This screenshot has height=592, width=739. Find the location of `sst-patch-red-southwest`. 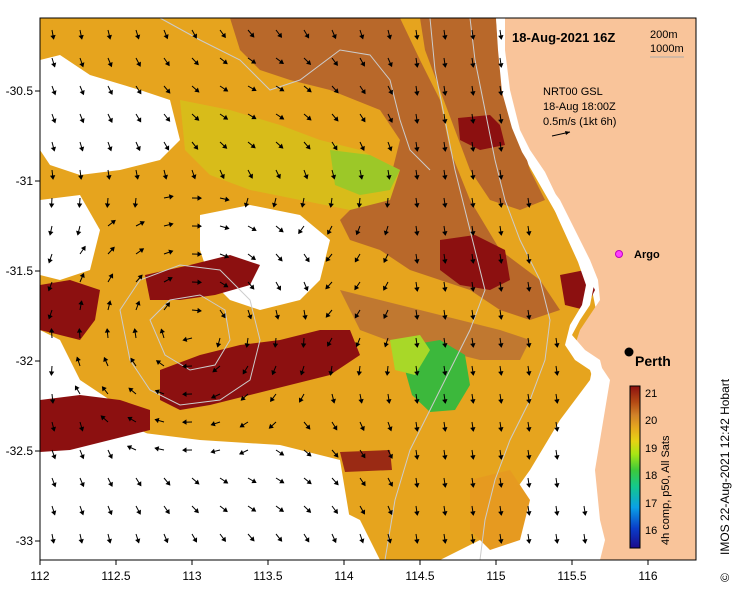

sst-patch-red-southwest is located at coordinates (95, 423).